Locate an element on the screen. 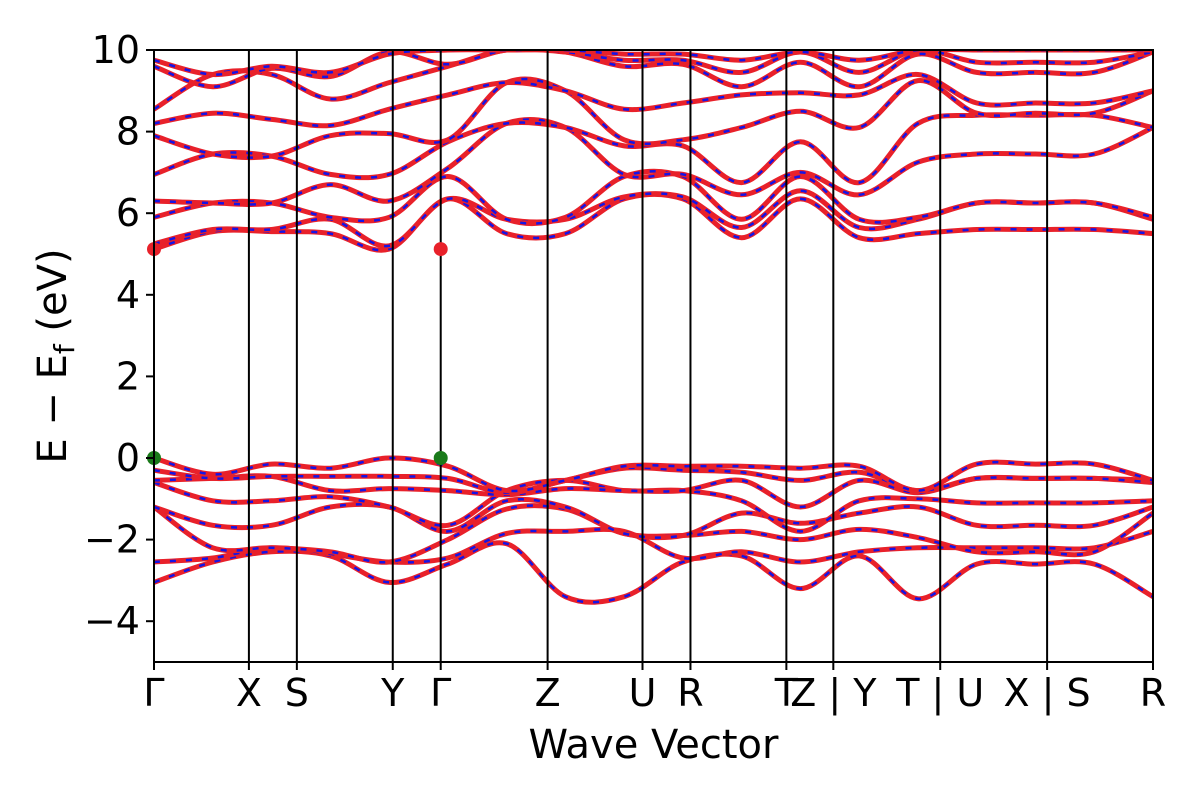 The height and width of the screenshot is (800, 1200). y-tick-label: −2 is located at coordinates (112, 540).